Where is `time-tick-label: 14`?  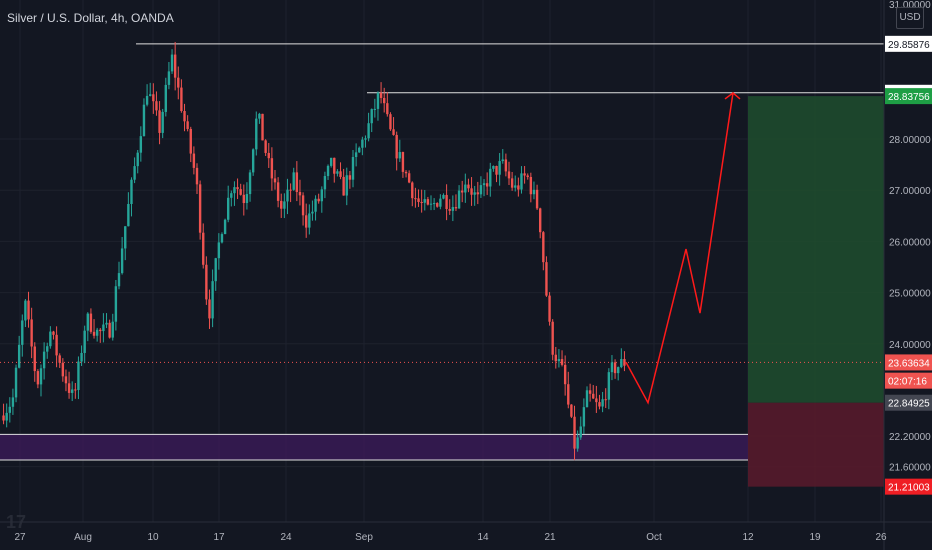
time-tick-label: 14 is located at coordinates (483, 537).